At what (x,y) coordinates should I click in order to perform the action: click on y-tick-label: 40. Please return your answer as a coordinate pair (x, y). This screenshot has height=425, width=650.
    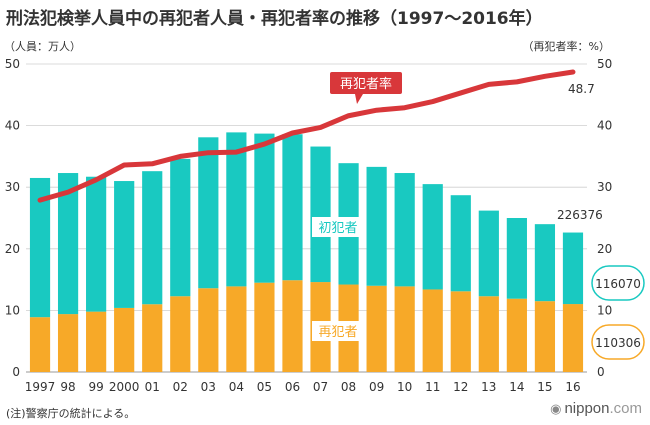
    Looking at the image, I should click on (12, 126).